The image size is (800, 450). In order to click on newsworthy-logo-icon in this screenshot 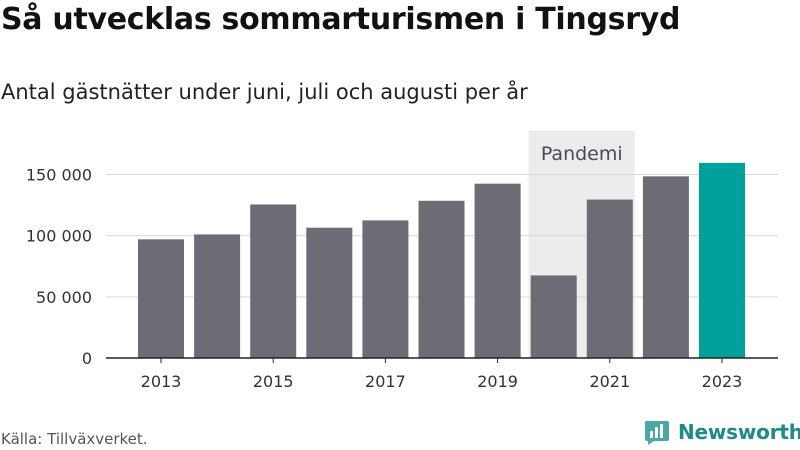, I will do `click(657, 433)`.